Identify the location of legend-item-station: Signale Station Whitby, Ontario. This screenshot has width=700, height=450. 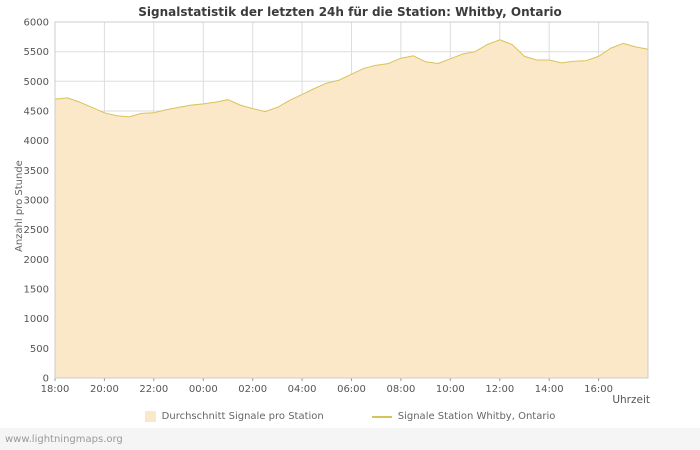
(463, 416).